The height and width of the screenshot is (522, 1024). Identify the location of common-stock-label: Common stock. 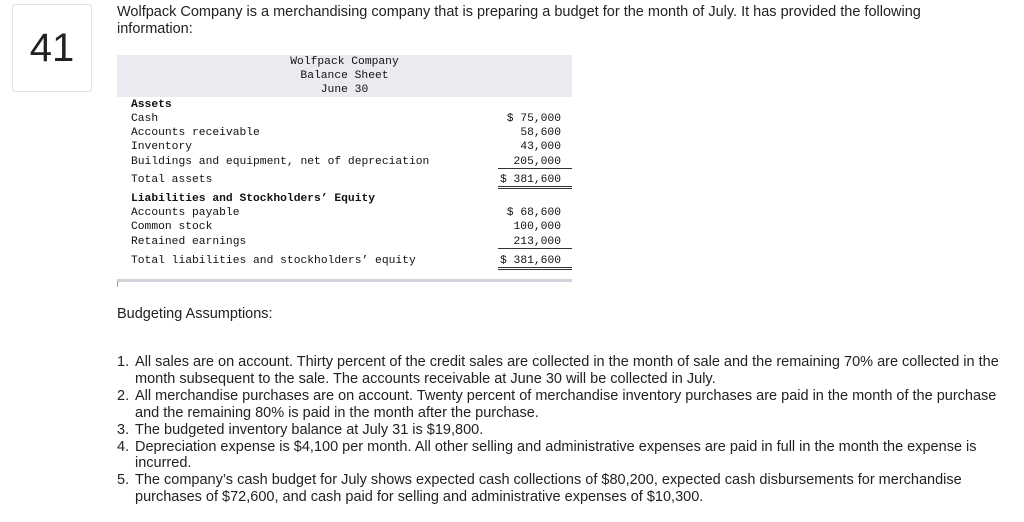
(172, 227).